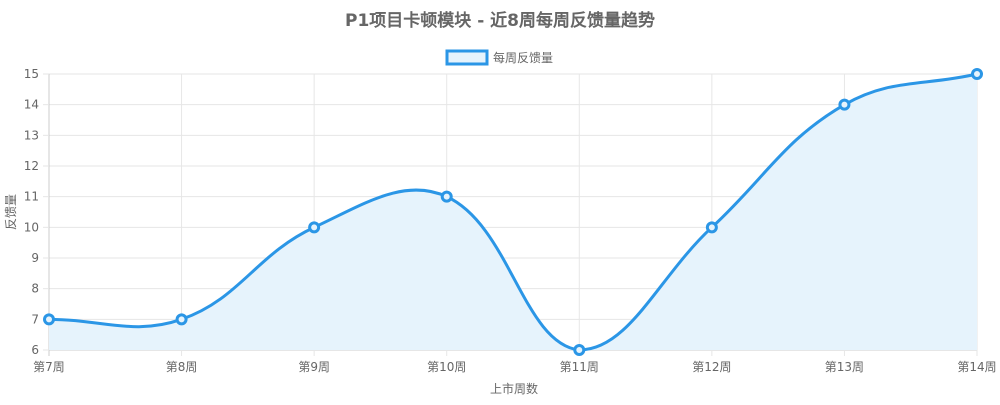 The width and height of the screenshot is (1000, 405). Describe the element at coordinates (35, 289) in the screenshot. I see `y-tick-label: 8` at that location.